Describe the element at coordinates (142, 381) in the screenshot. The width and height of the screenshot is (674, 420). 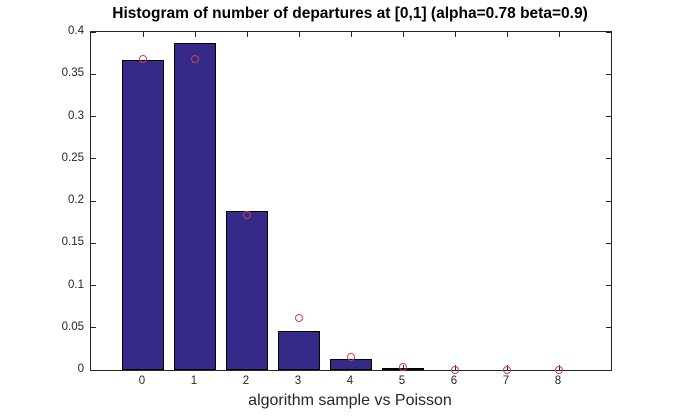
I see `x-tick-label: 0` at that location.